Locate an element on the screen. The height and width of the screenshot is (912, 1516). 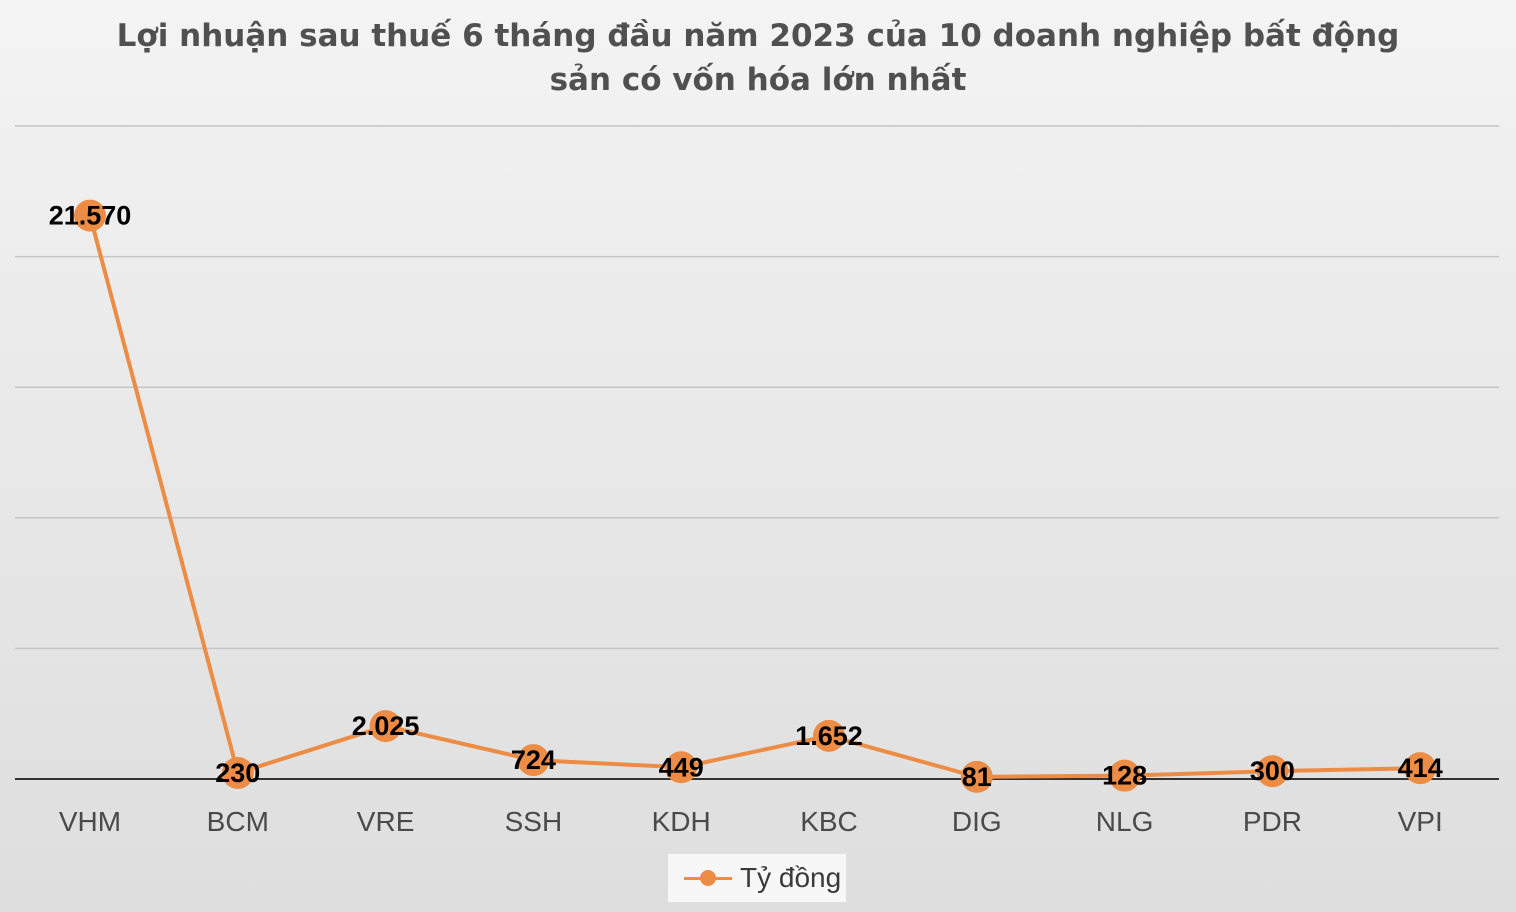
x-tick-label: BCM is located at coordinates (238, 821).